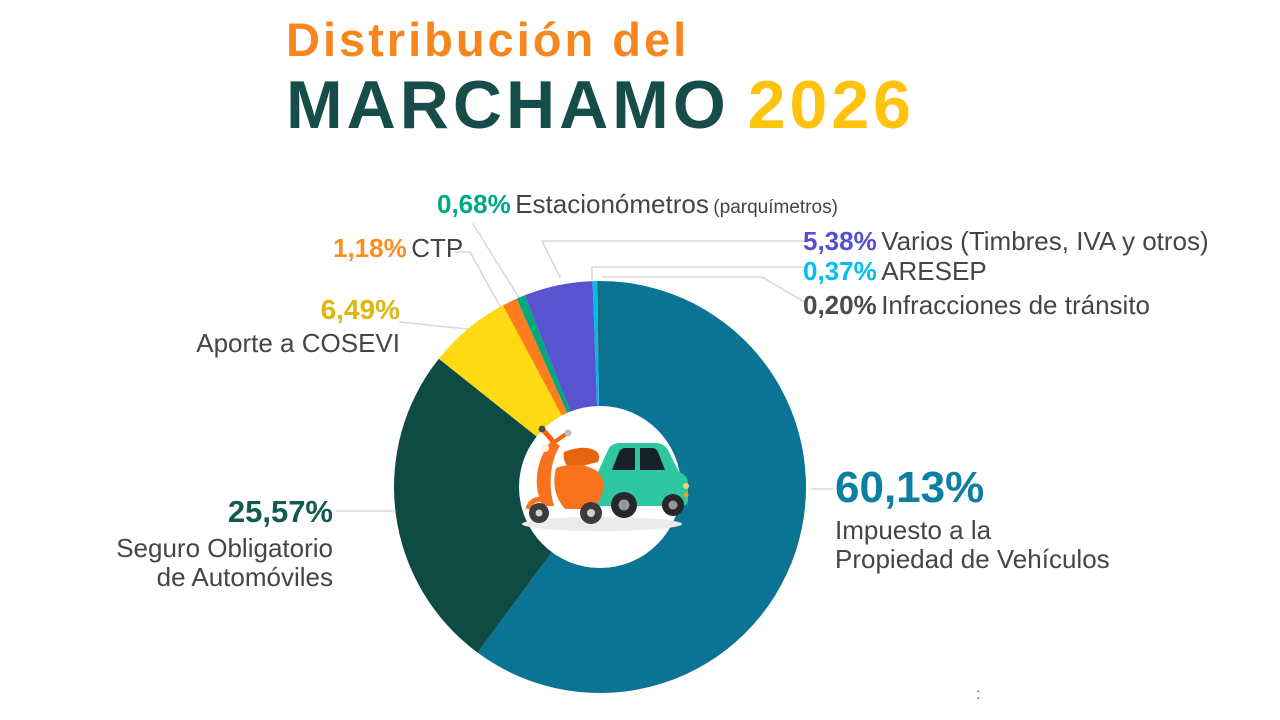  I want to click on leader-varios, so click(674, 259).